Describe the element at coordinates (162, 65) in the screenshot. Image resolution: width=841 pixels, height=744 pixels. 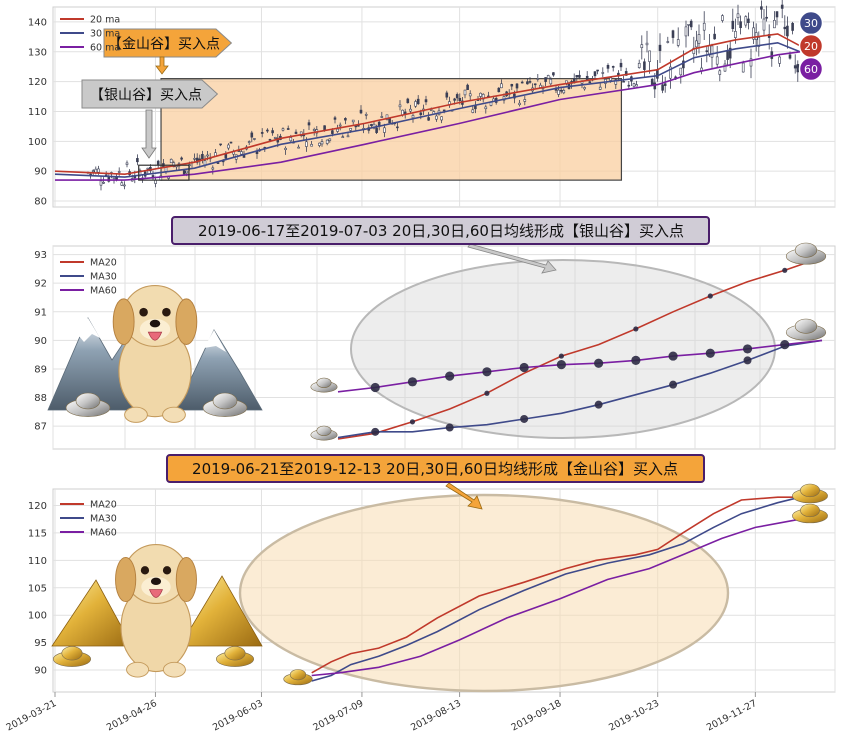
I see `gold-pointer` at that location.